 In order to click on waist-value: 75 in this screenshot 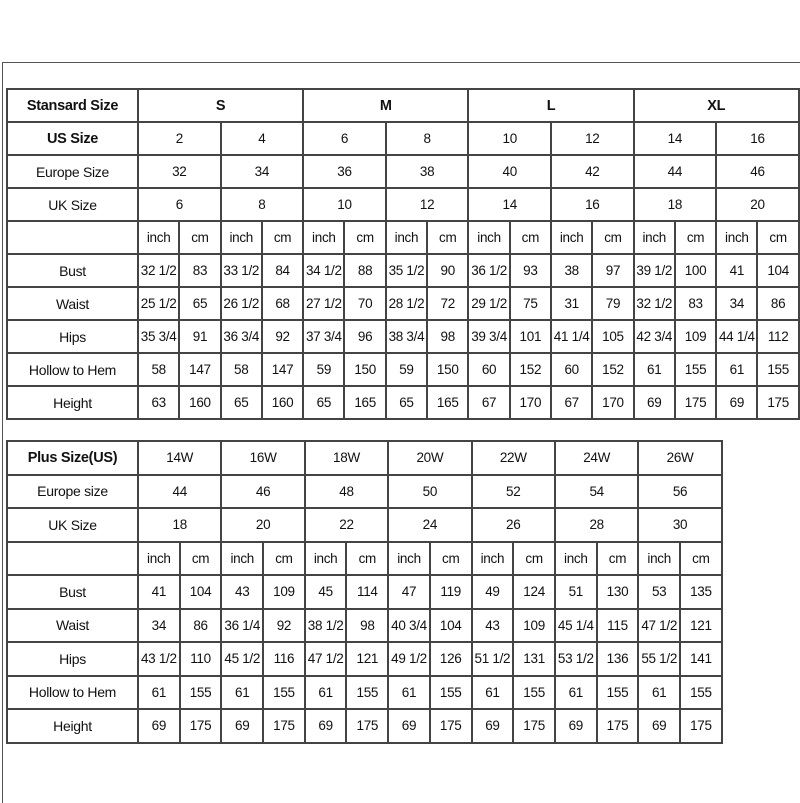, I will do `click(530, 303)`.